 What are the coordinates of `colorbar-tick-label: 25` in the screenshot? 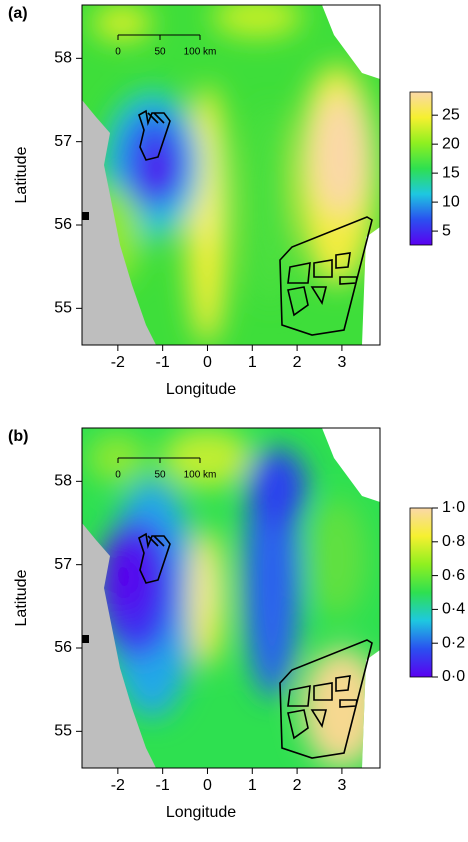 It's located at (451, 114).